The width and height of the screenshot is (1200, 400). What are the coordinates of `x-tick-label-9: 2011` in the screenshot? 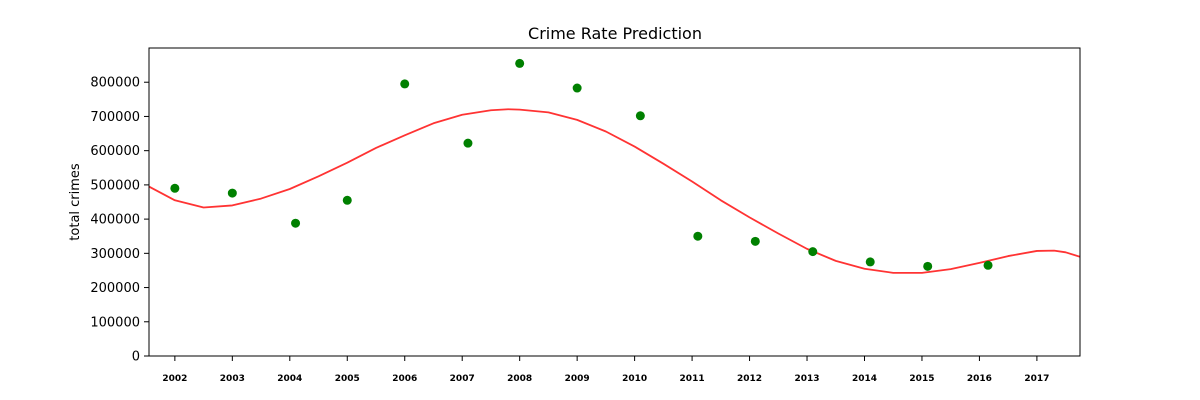 It's located at (692, 379).